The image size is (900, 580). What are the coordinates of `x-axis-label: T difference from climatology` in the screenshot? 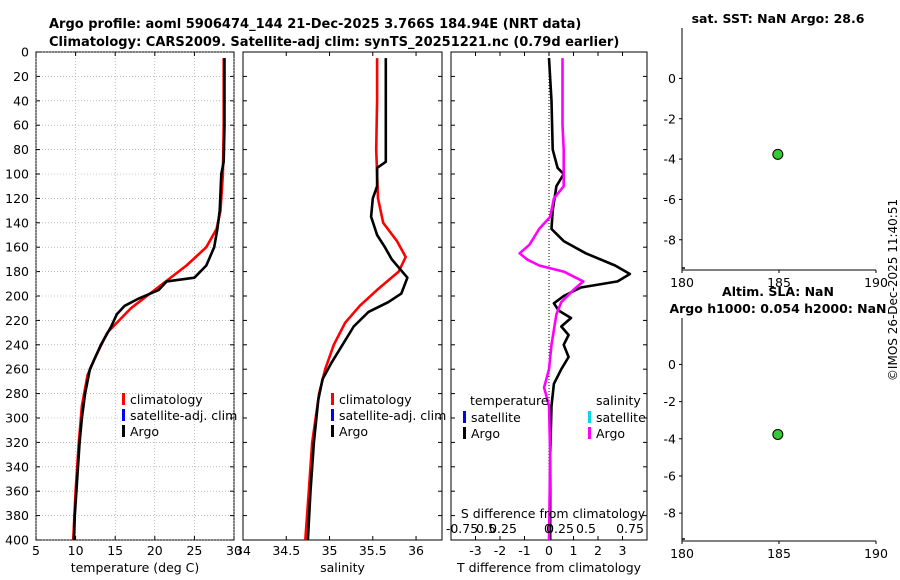 It's located at (549, 567).